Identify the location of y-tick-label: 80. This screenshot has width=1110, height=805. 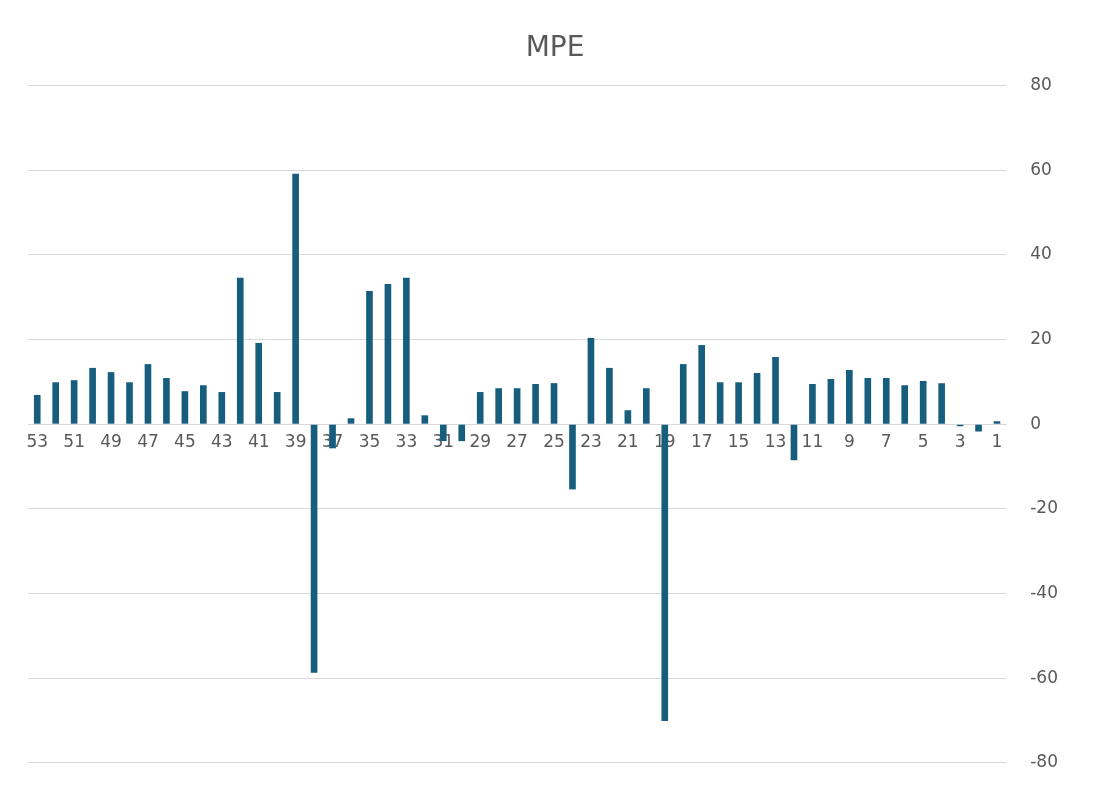
(1041, 84).